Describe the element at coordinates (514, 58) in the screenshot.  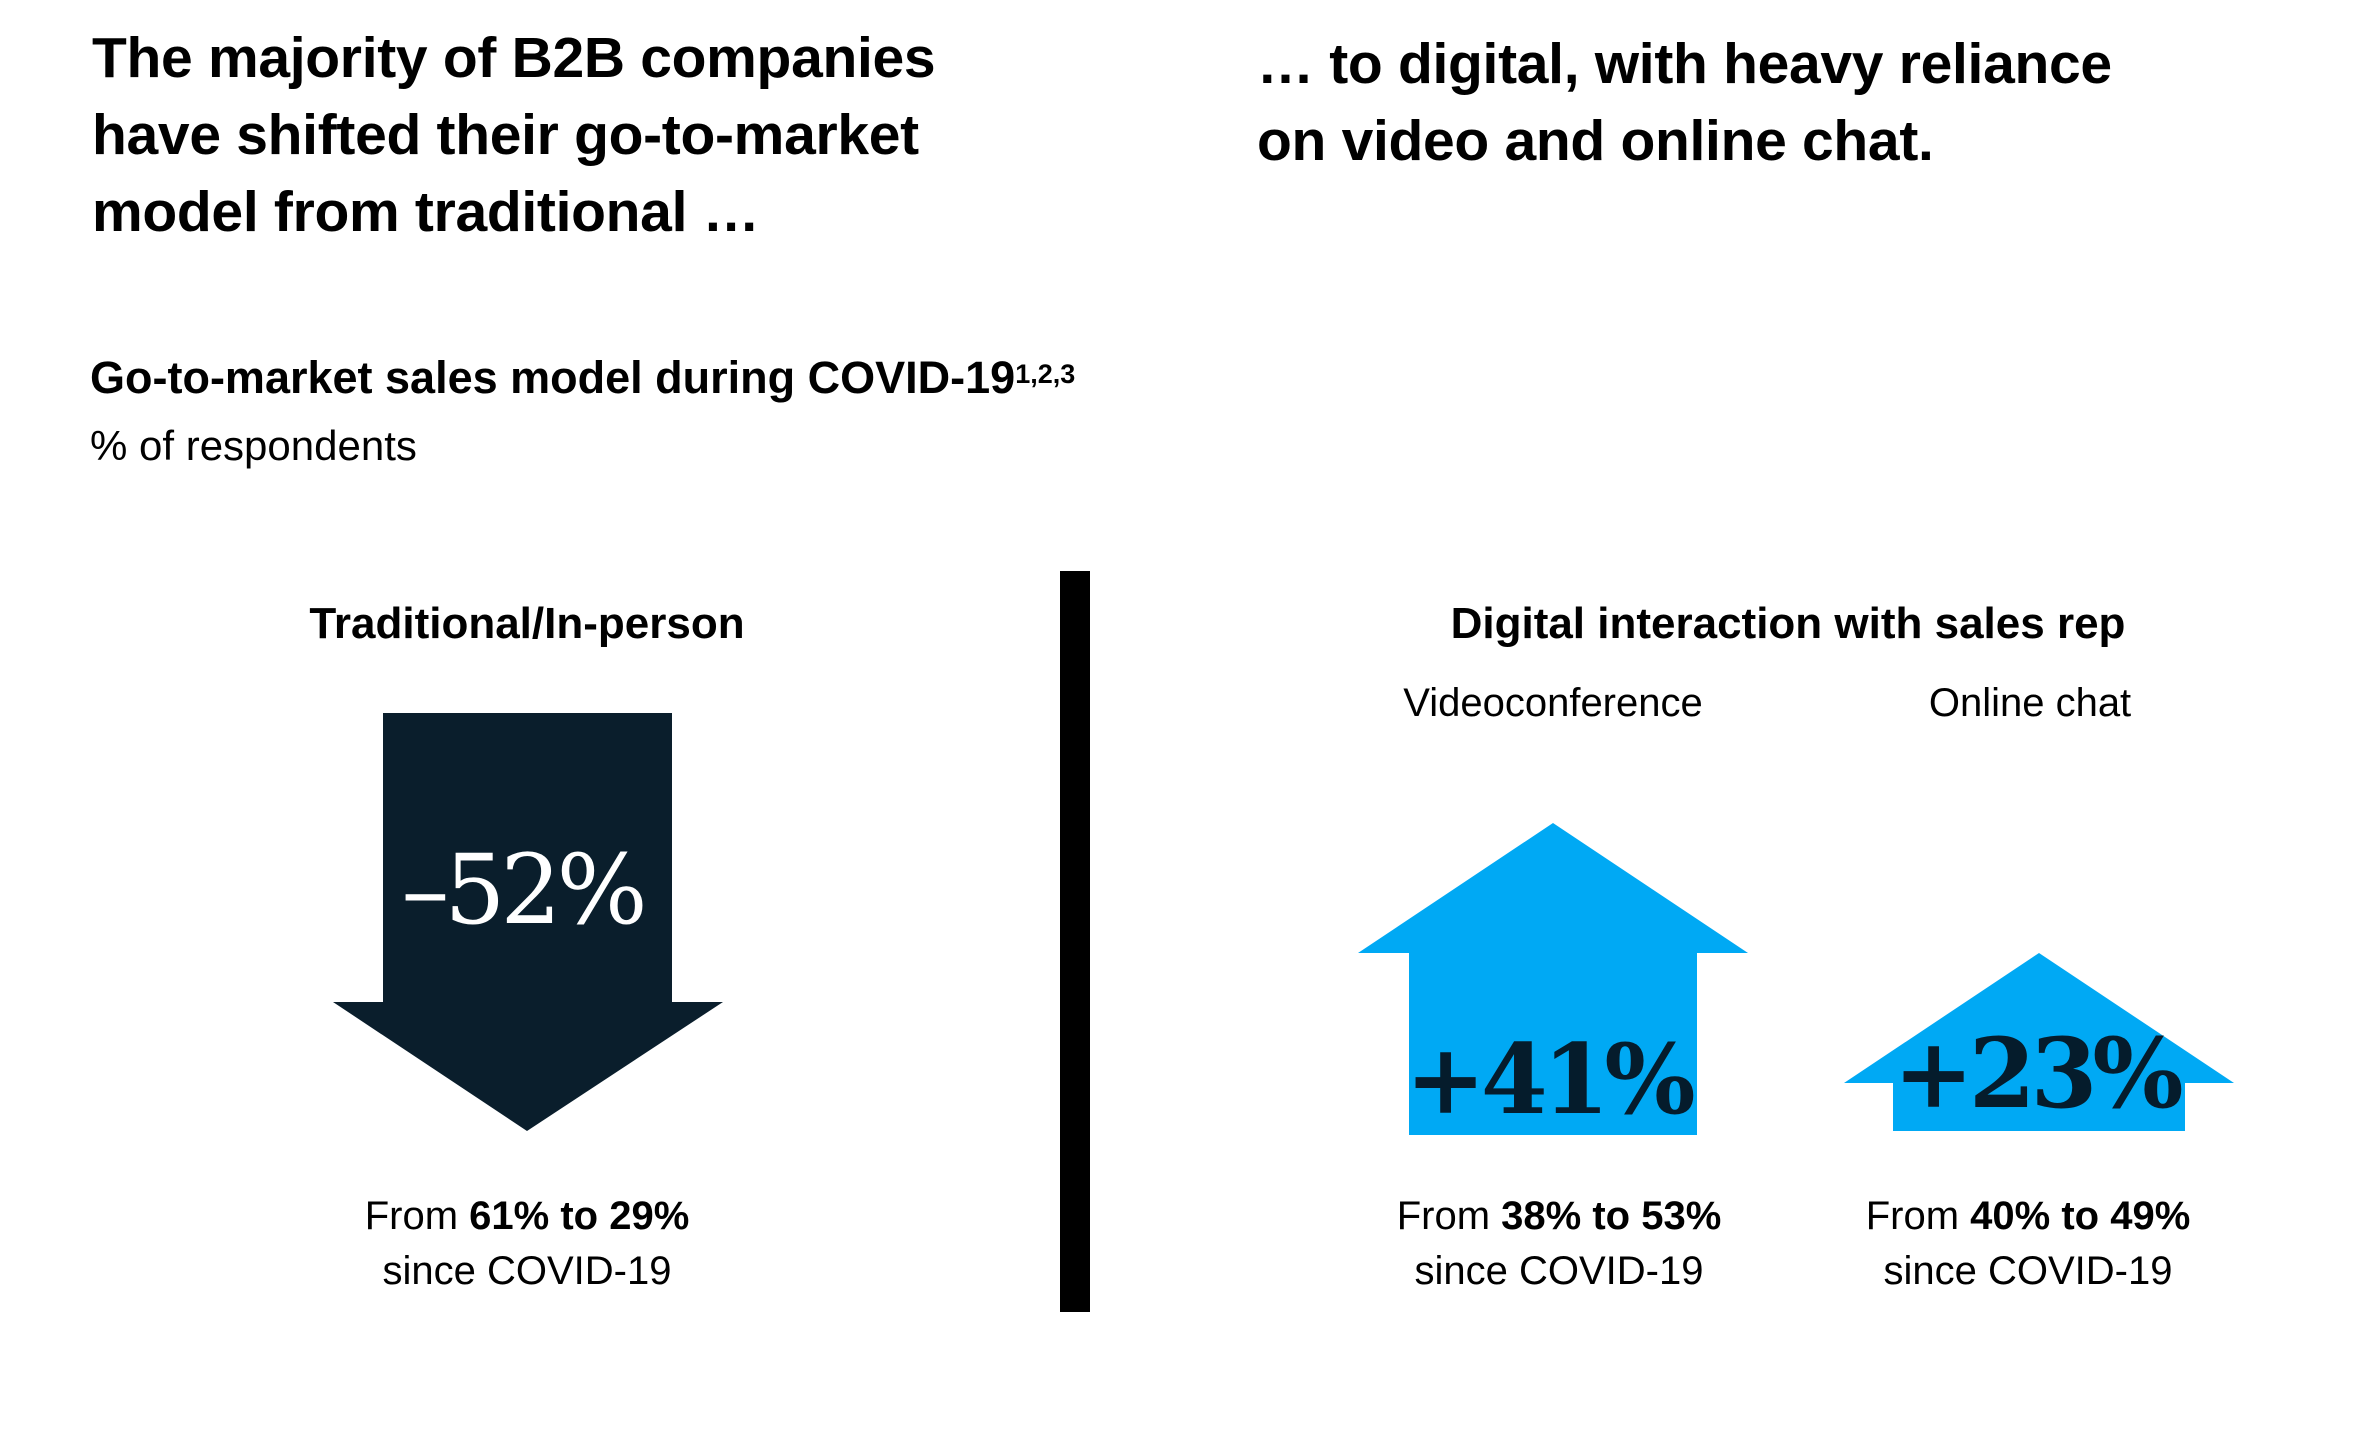
I see `headline-left-line: The majority of B2B companies` at that location.